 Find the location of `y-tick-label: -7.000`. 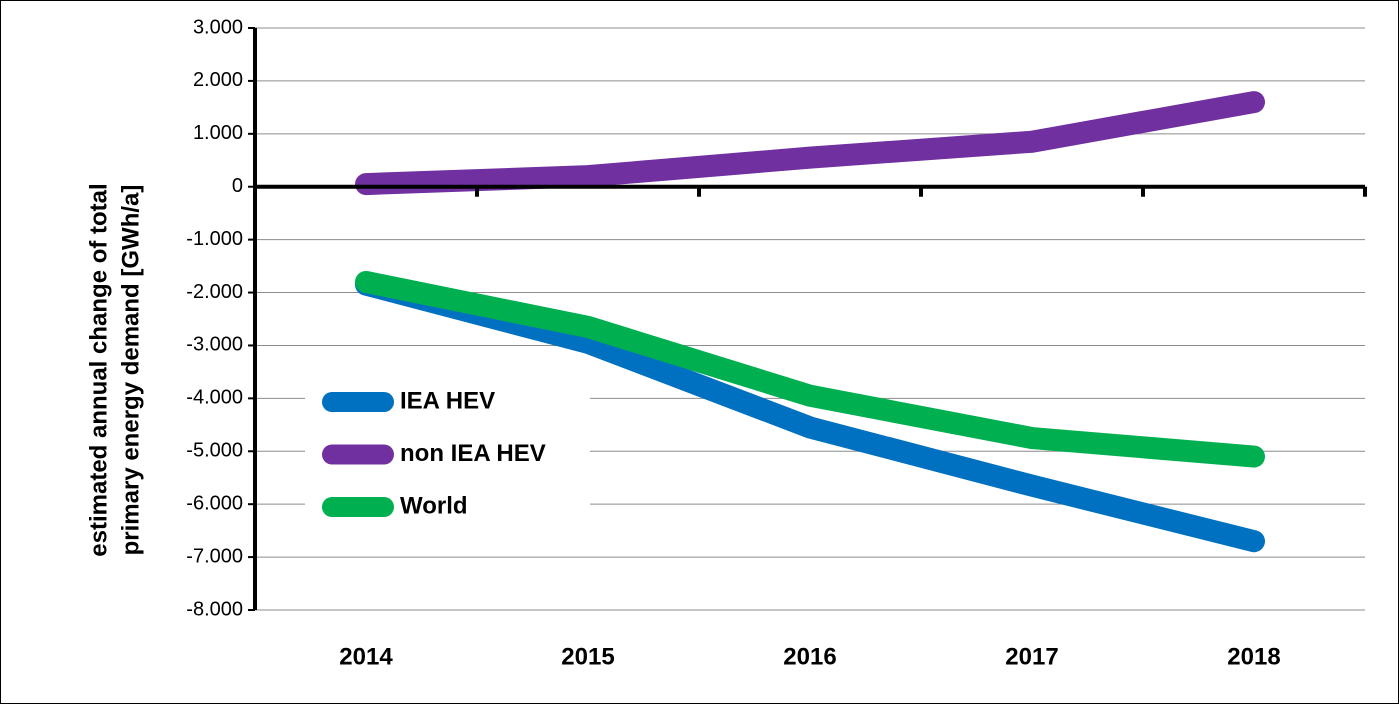

y-tick-label: -7.000 is located at coordinates (214, 556).